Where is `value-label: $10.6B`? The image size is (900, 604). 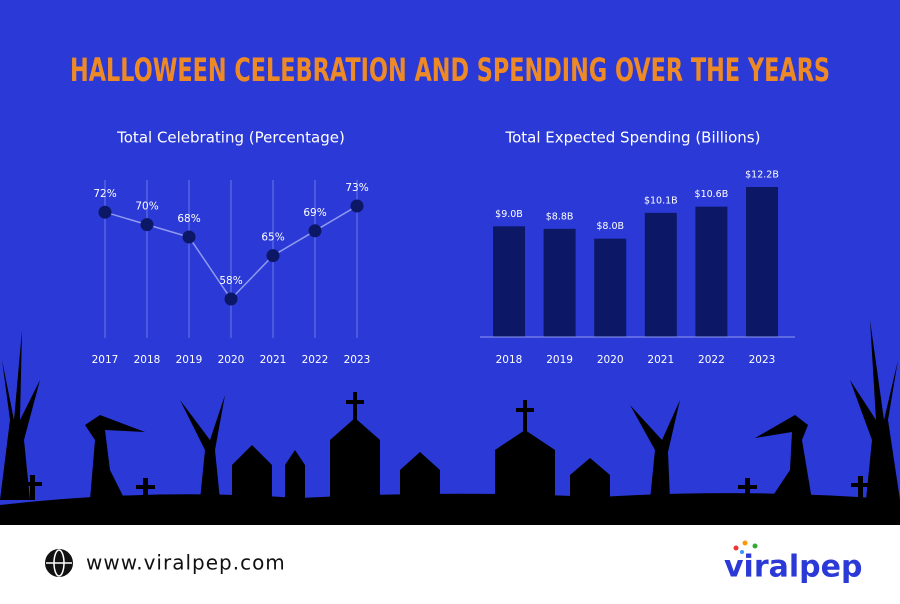
value-label: $10.6B is located at coordinates (712, 194).